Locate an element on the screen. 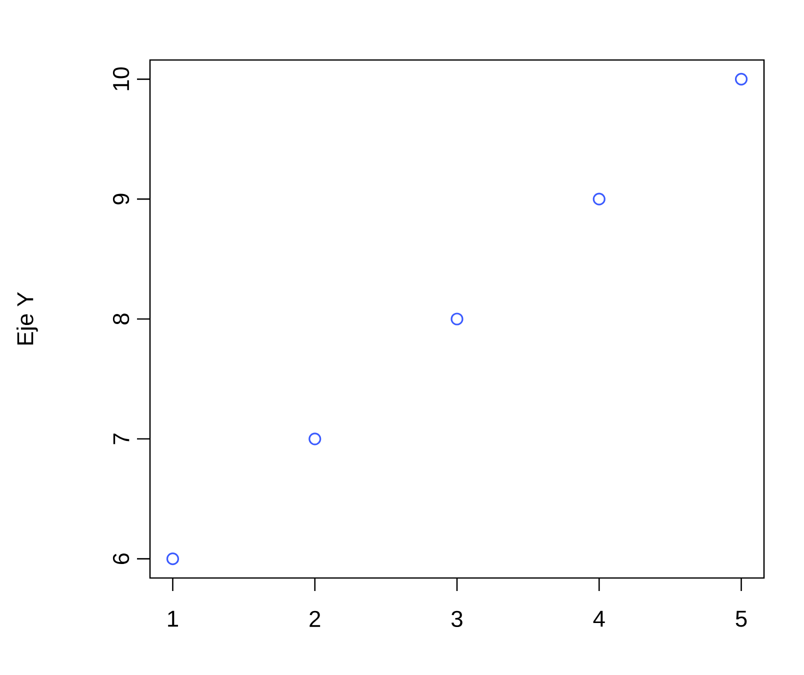 Image resolution: width=804 pixels, height=675 pixels. x-tick-label: 2 is located at coordinates (315, 618).